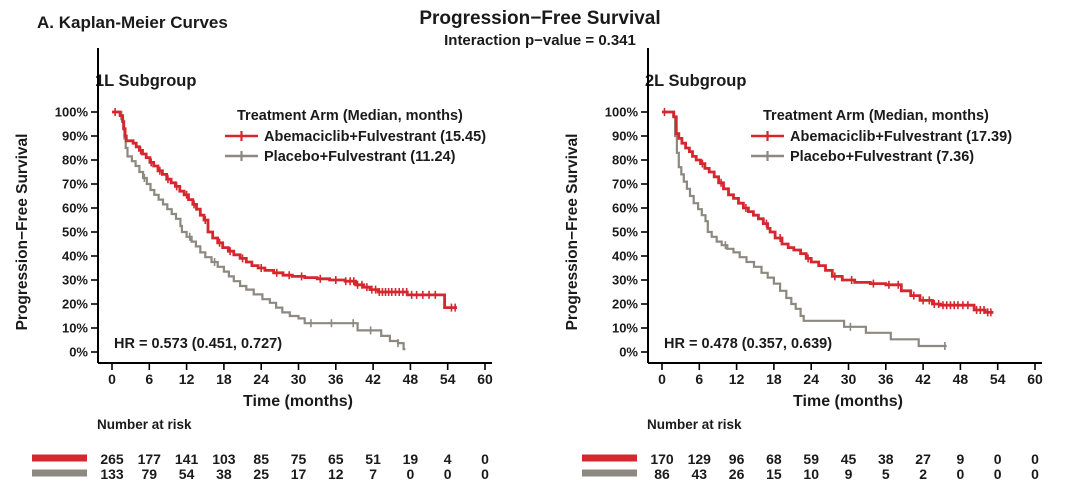 This screenshot has width=1080, height=501. I want to click on y-tick-label-2L: 0%, so click(628, 352).